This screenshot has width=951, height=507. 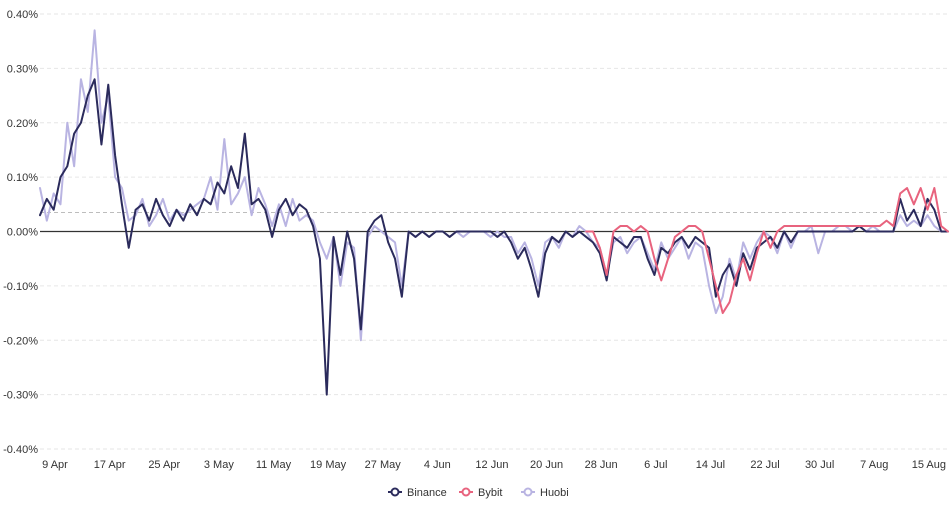 What do you see at coordinates (328, 465) in the screenshot?
I see `x-tick-label: 19 May` at bounding box center [328, 465].